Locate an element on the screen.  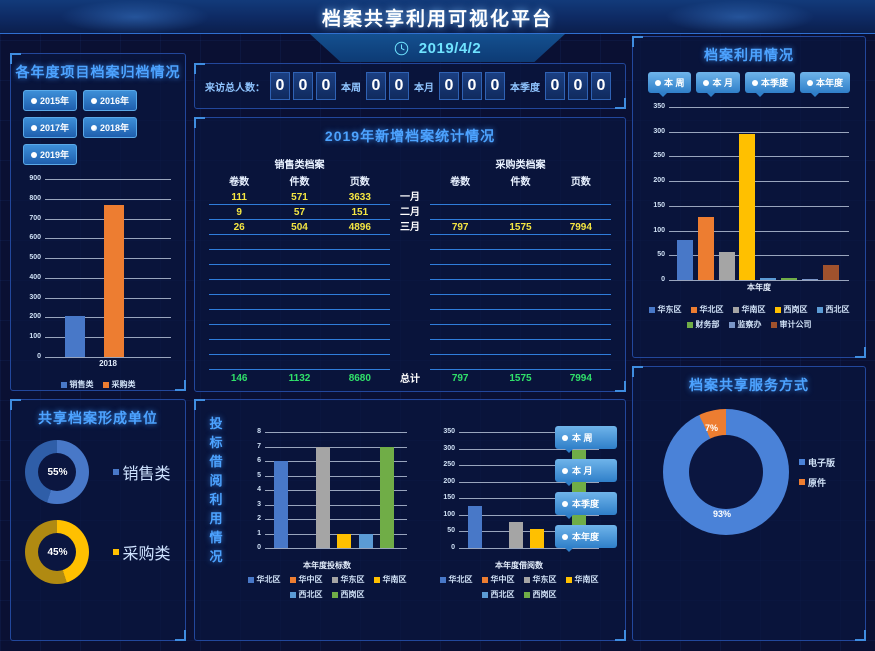
donut-销售类 is located at coordinates (57, 472).